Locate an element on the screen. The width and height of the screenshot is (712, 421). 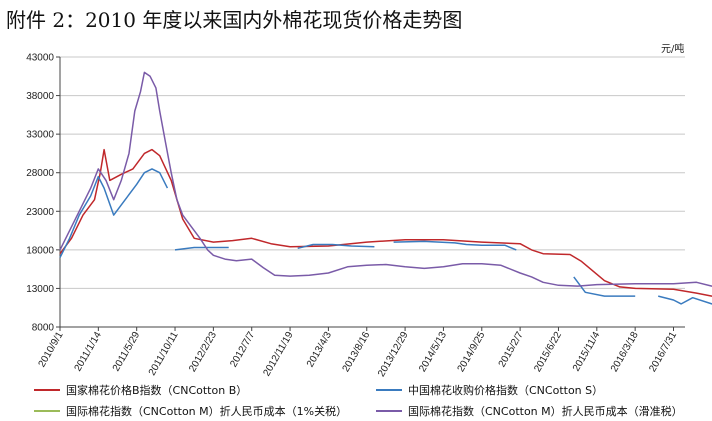
x-tick-label: 2012/2/23 is located at coordinates (203, 352).